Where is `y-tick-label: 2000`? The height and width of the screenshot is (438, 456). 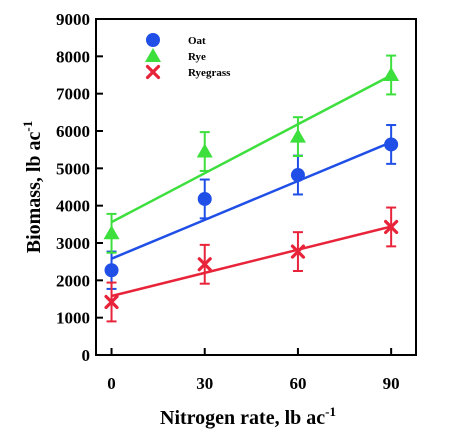 y-tick-label: 2000 is located at coordinates (73, 280).